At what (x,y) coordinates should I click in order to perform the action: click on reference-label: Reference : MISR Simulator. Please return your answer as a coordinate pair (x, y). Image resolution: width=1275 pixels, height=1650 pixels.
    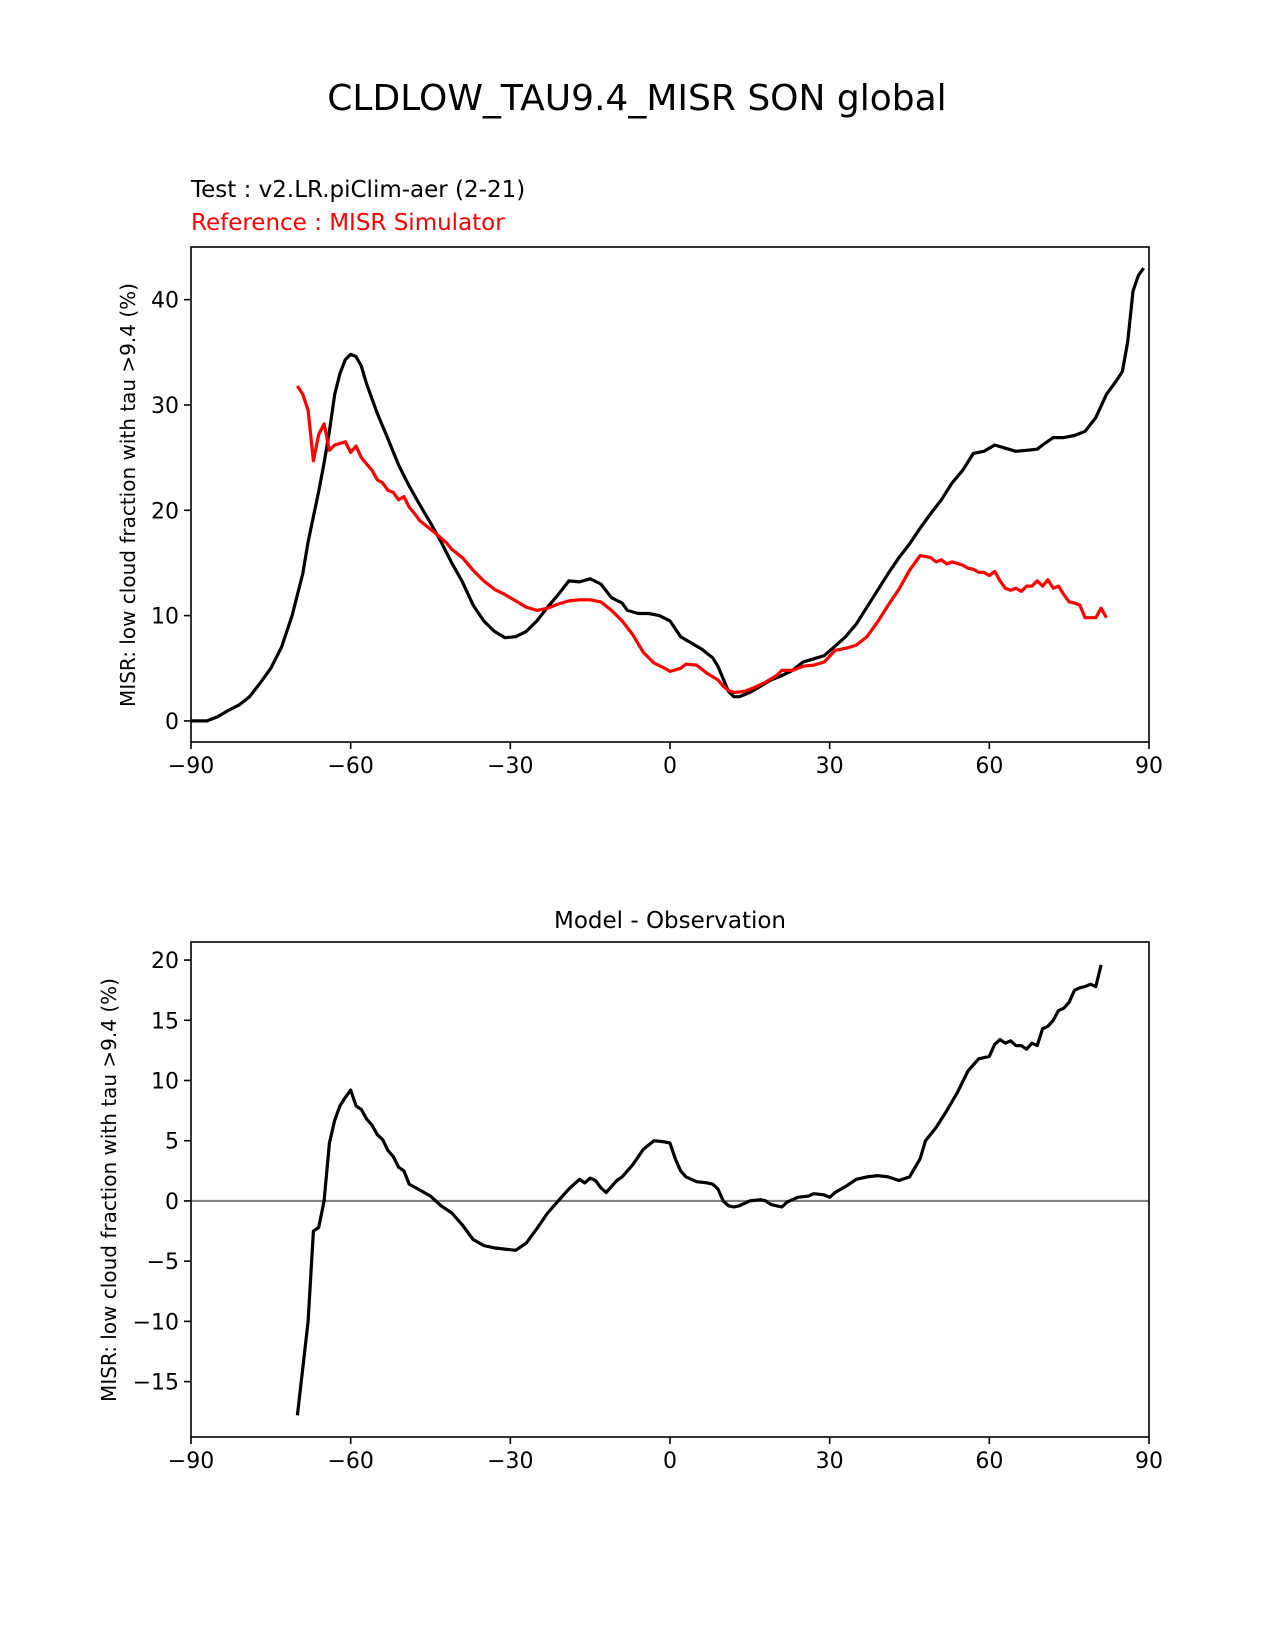
    Looking at the image, I should click on (348, 223).